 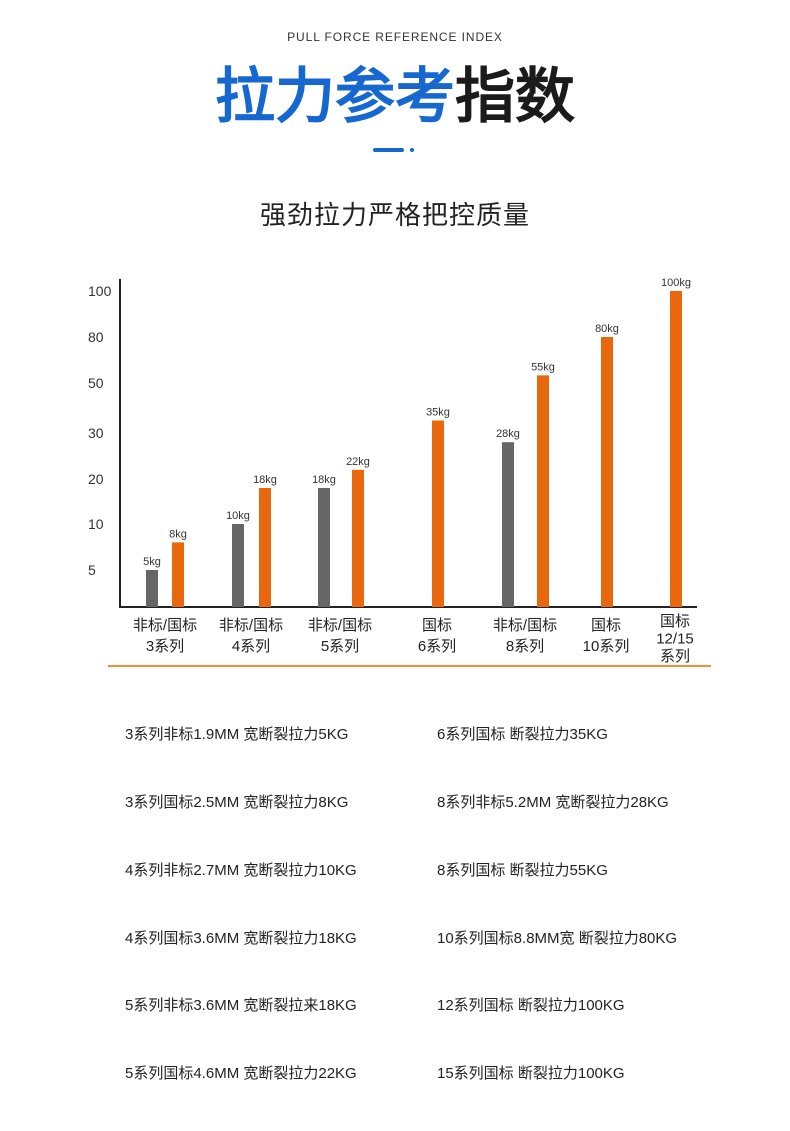 What do you see at coordinates (522, 735) in the screenshot?
I see `spec-item: 6系列国标 断裂拉力35KG` at bounding box center [522, 735].